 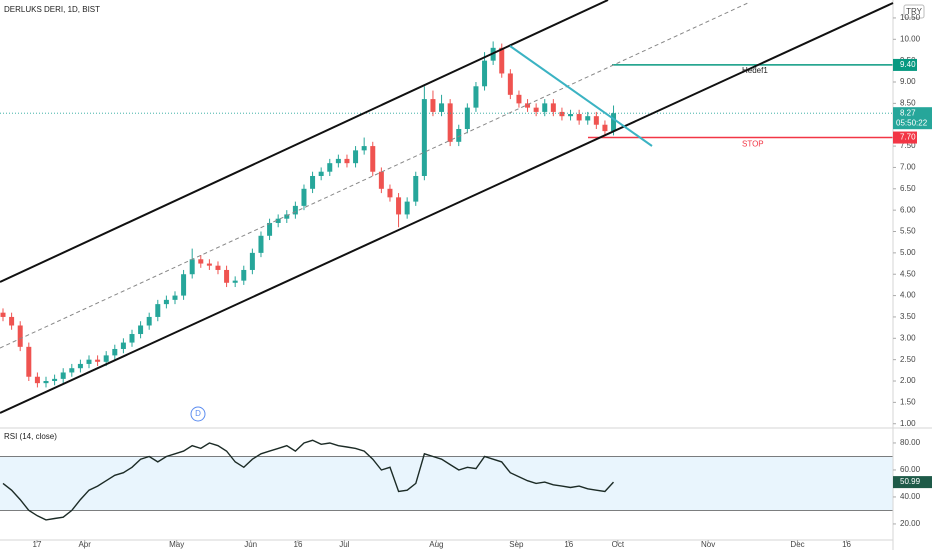 What do you see at coordinates (908, 188) in the screenshot?
I see `y-tick-label: 6.50` at bounding box center [908, 188].